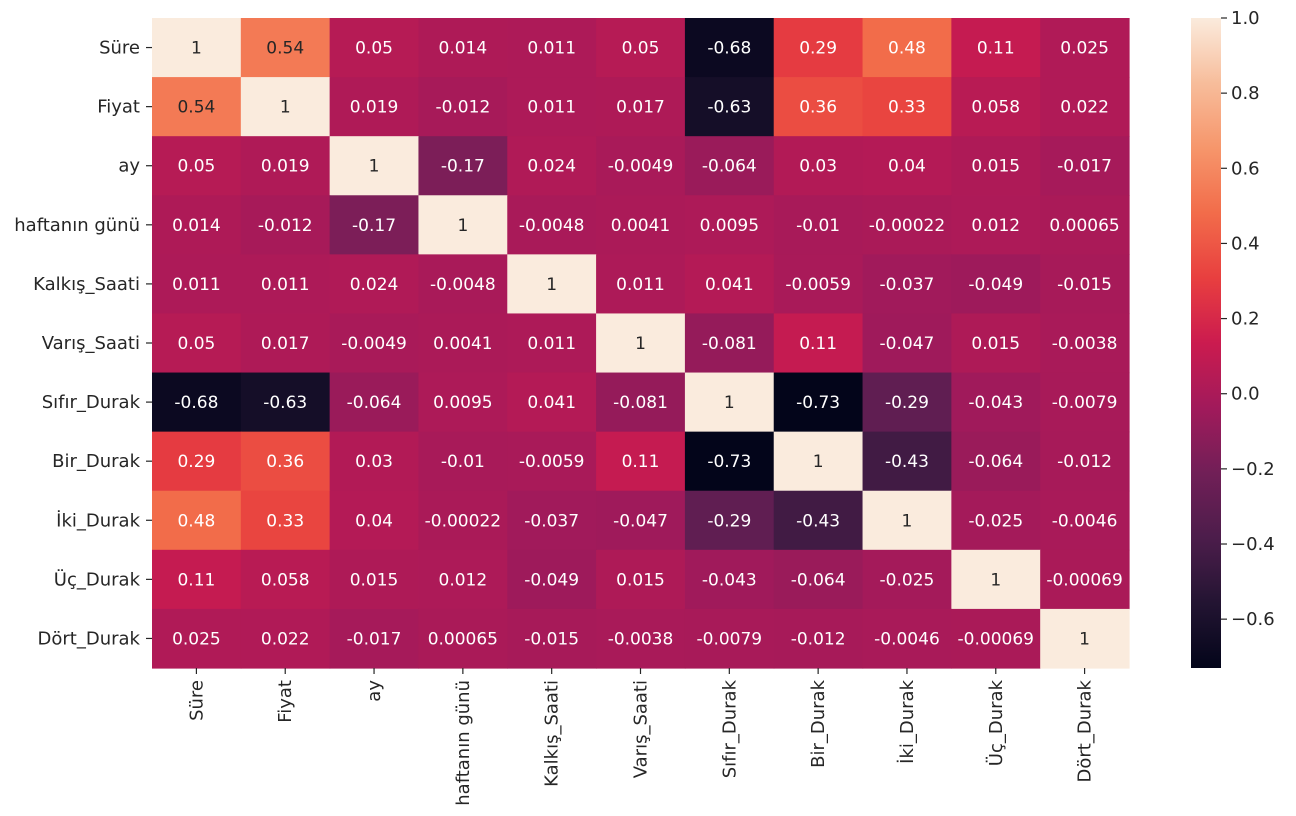 Image resolution: width=1296 pixels, height=816 pixels. Describe the element at coordinates (285, 226) in the screenshot. I see `cell-value-label: -0.012` at that location.